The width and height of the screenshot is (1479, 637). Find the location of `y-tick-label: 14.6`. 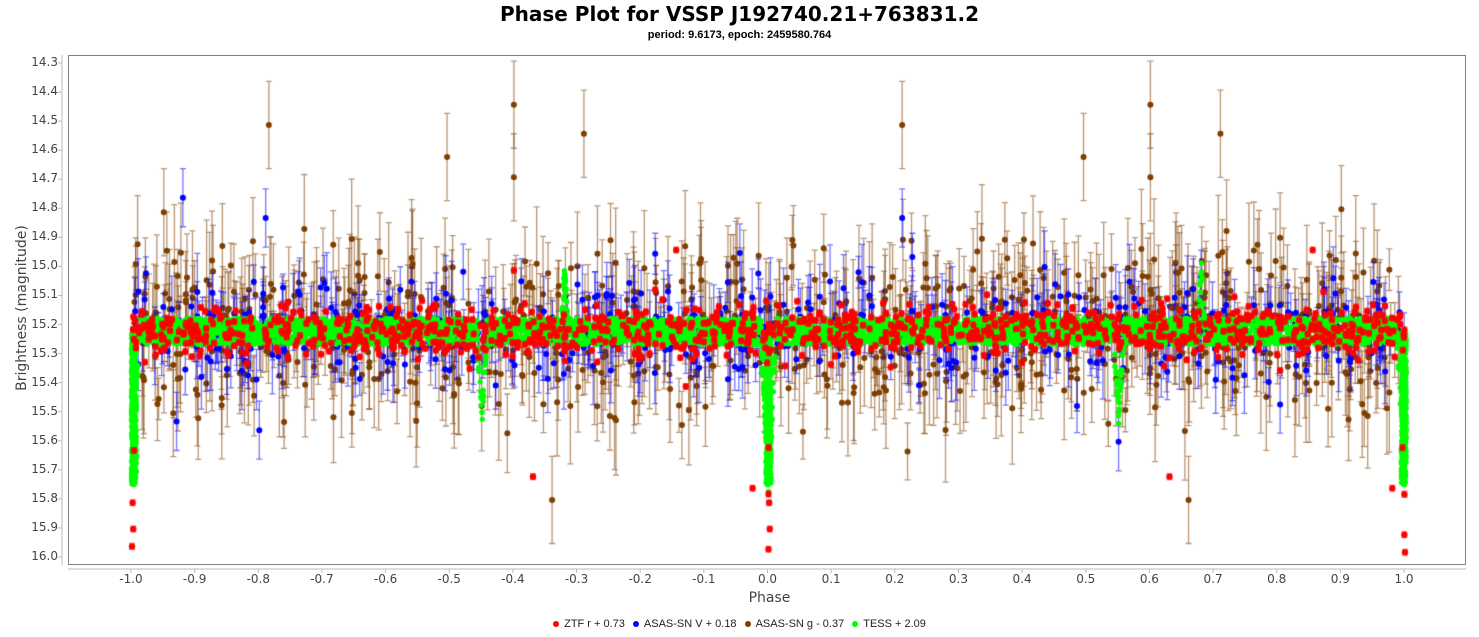

y-tick-label: 14.6 is located at coordinates (44, 149).